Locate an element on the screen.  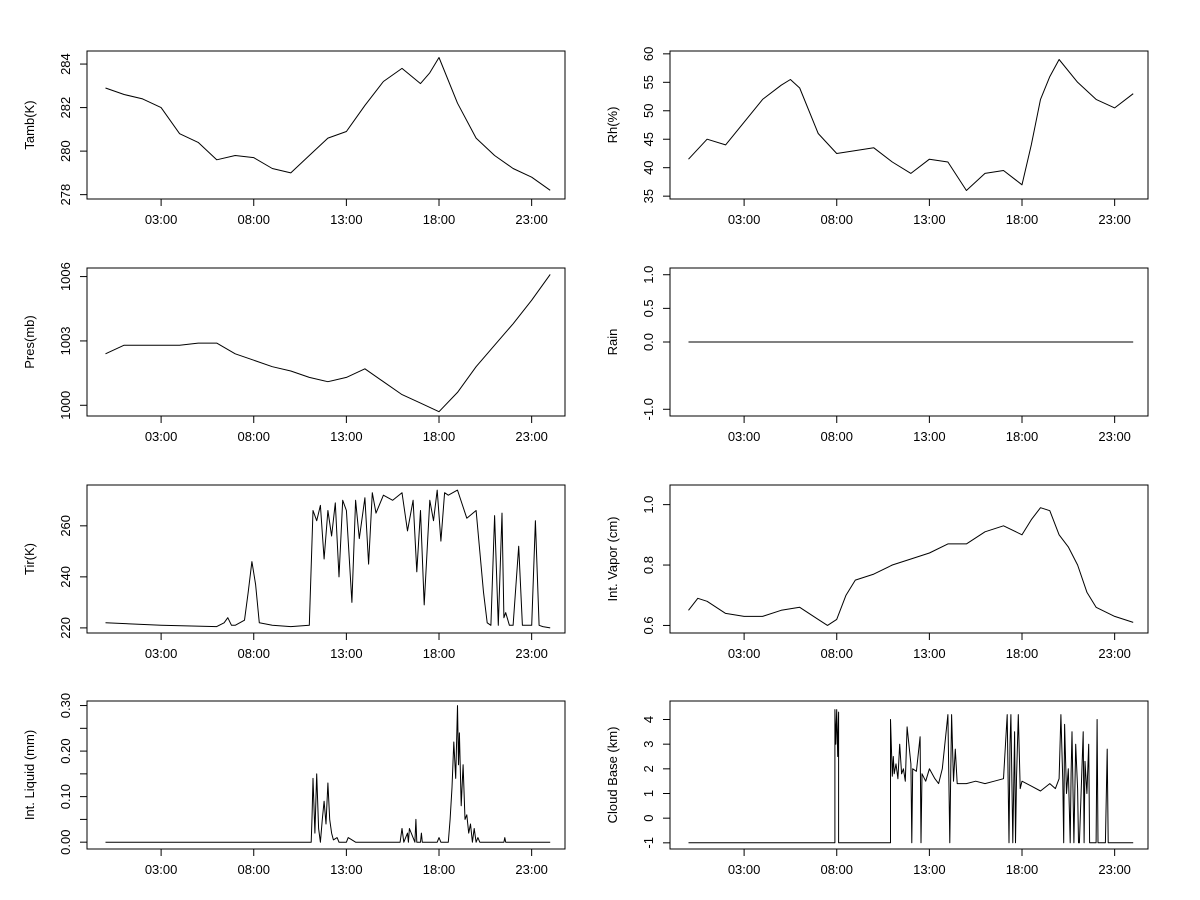
y-tick-label: 0 is located at coordinates (648, 818).